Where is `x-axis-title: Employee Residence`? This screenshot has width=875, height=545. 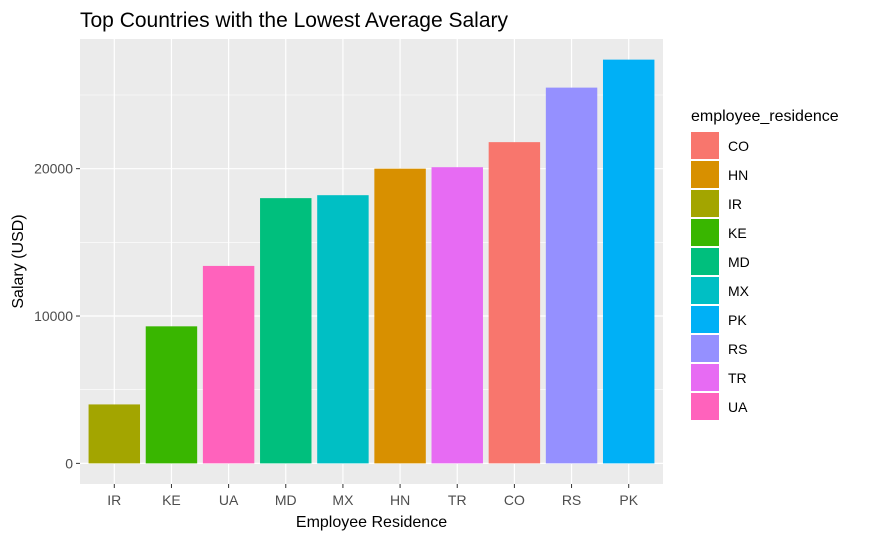
x-axis-title: Employee Residence is located at coordinates (371, 522).